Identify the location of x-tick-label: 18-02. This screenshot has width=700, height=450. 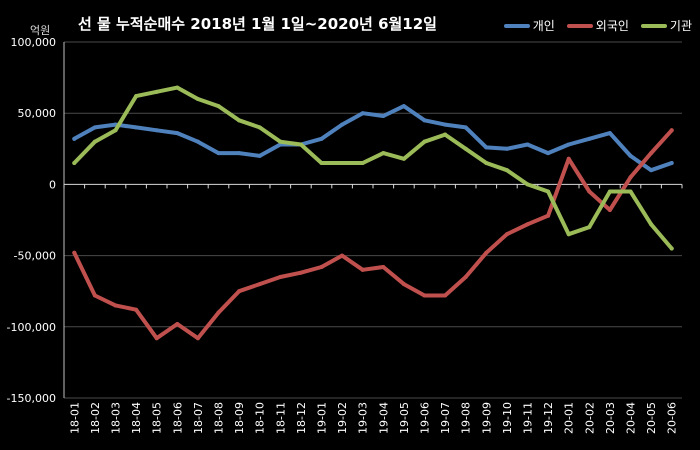
(95, 418).